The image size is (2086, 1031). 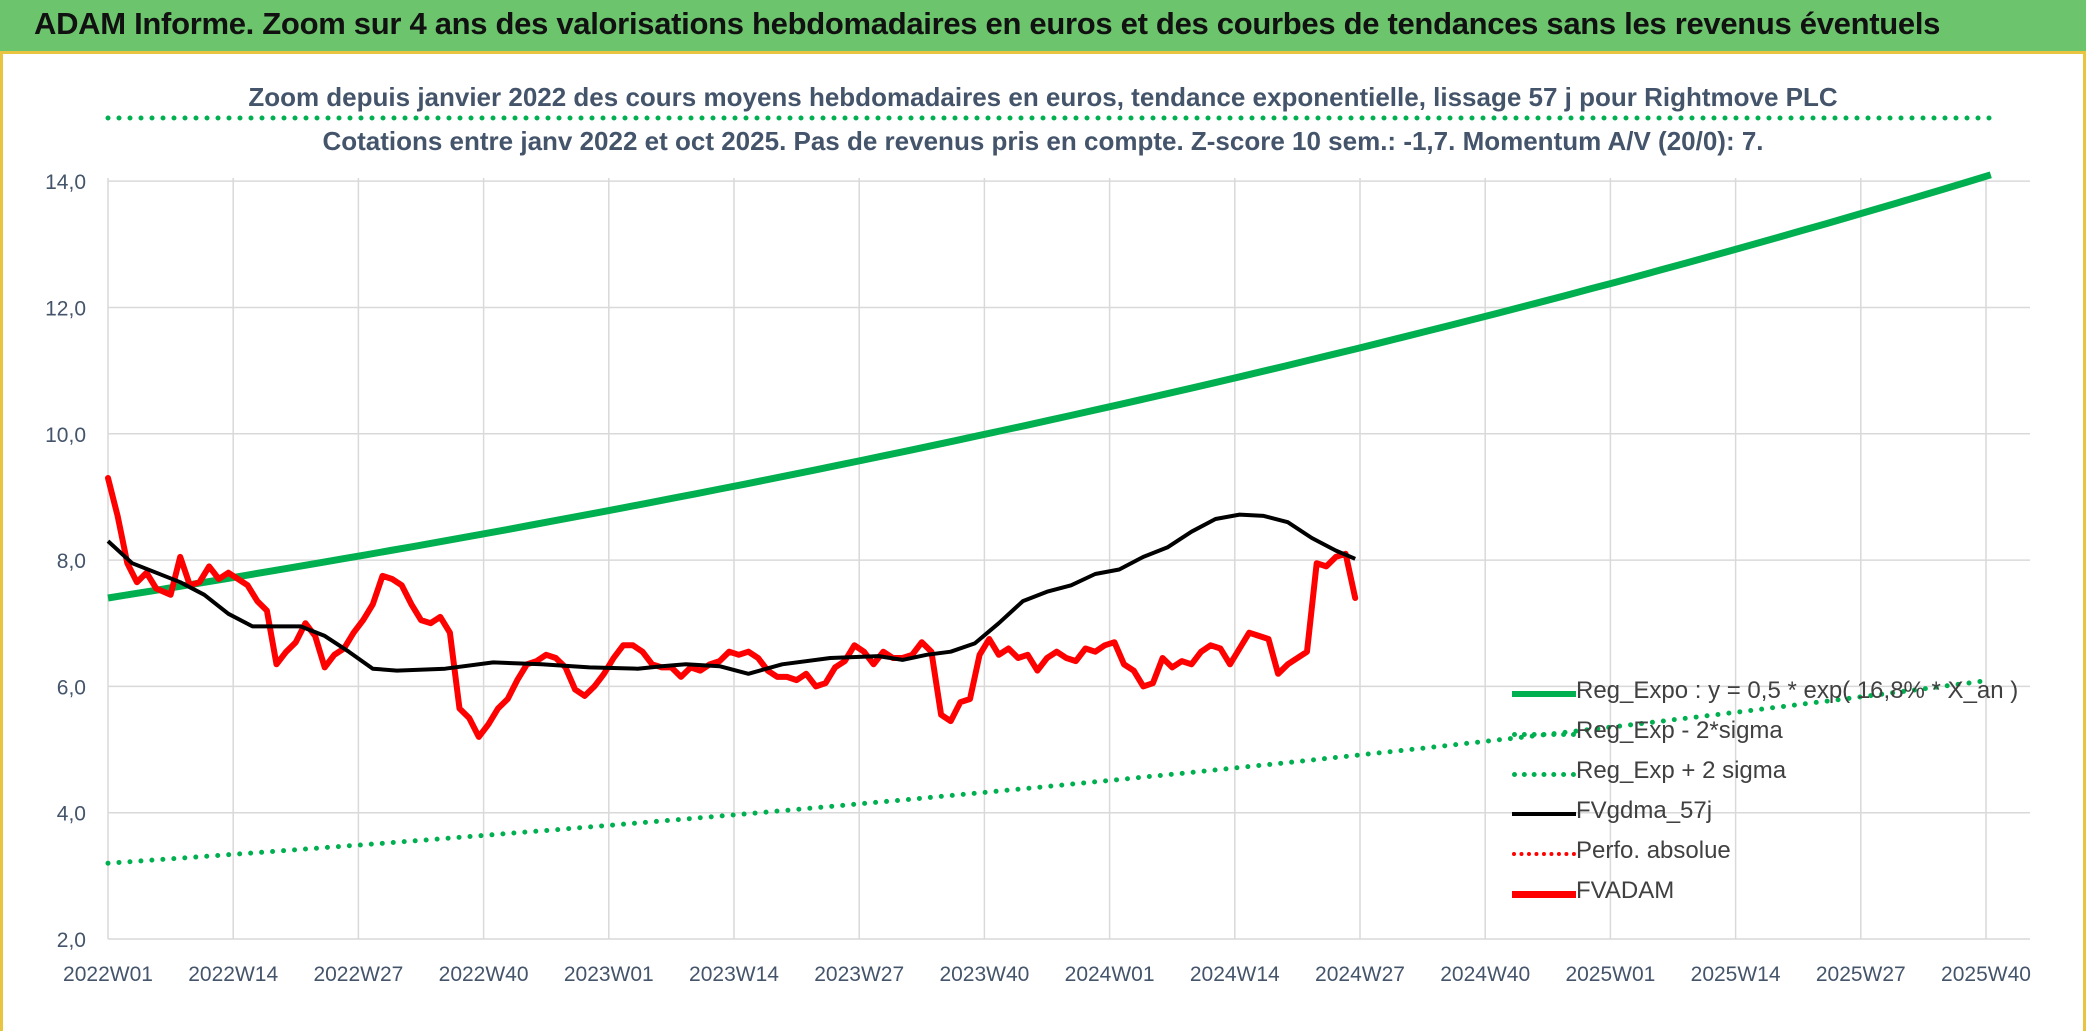 What do you see at coordinates (734, 974) in the screenshot?
I see `x-tick-label: 2023W14` at bounding box center [734, 974].